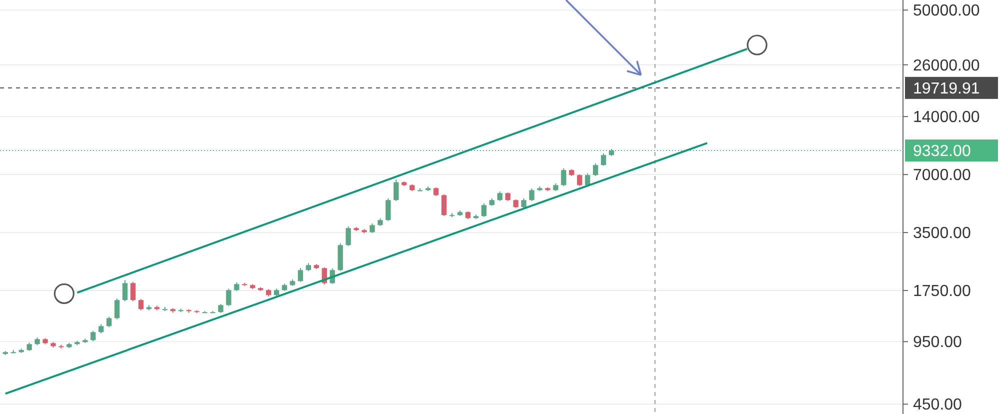  Describe the element at coordinates (946, 11) in the screenshot. I see `y-tick-label: 50000.00` at that location.